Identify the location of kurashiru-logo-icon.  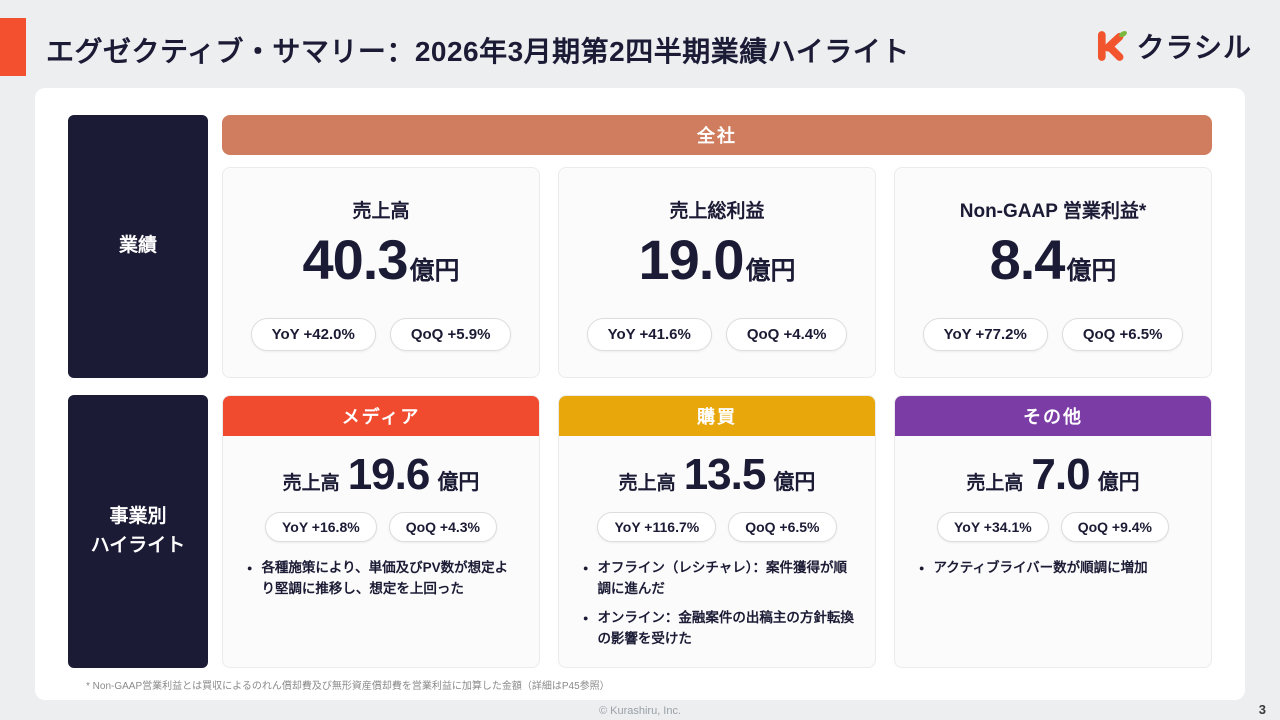
(1112, 46).